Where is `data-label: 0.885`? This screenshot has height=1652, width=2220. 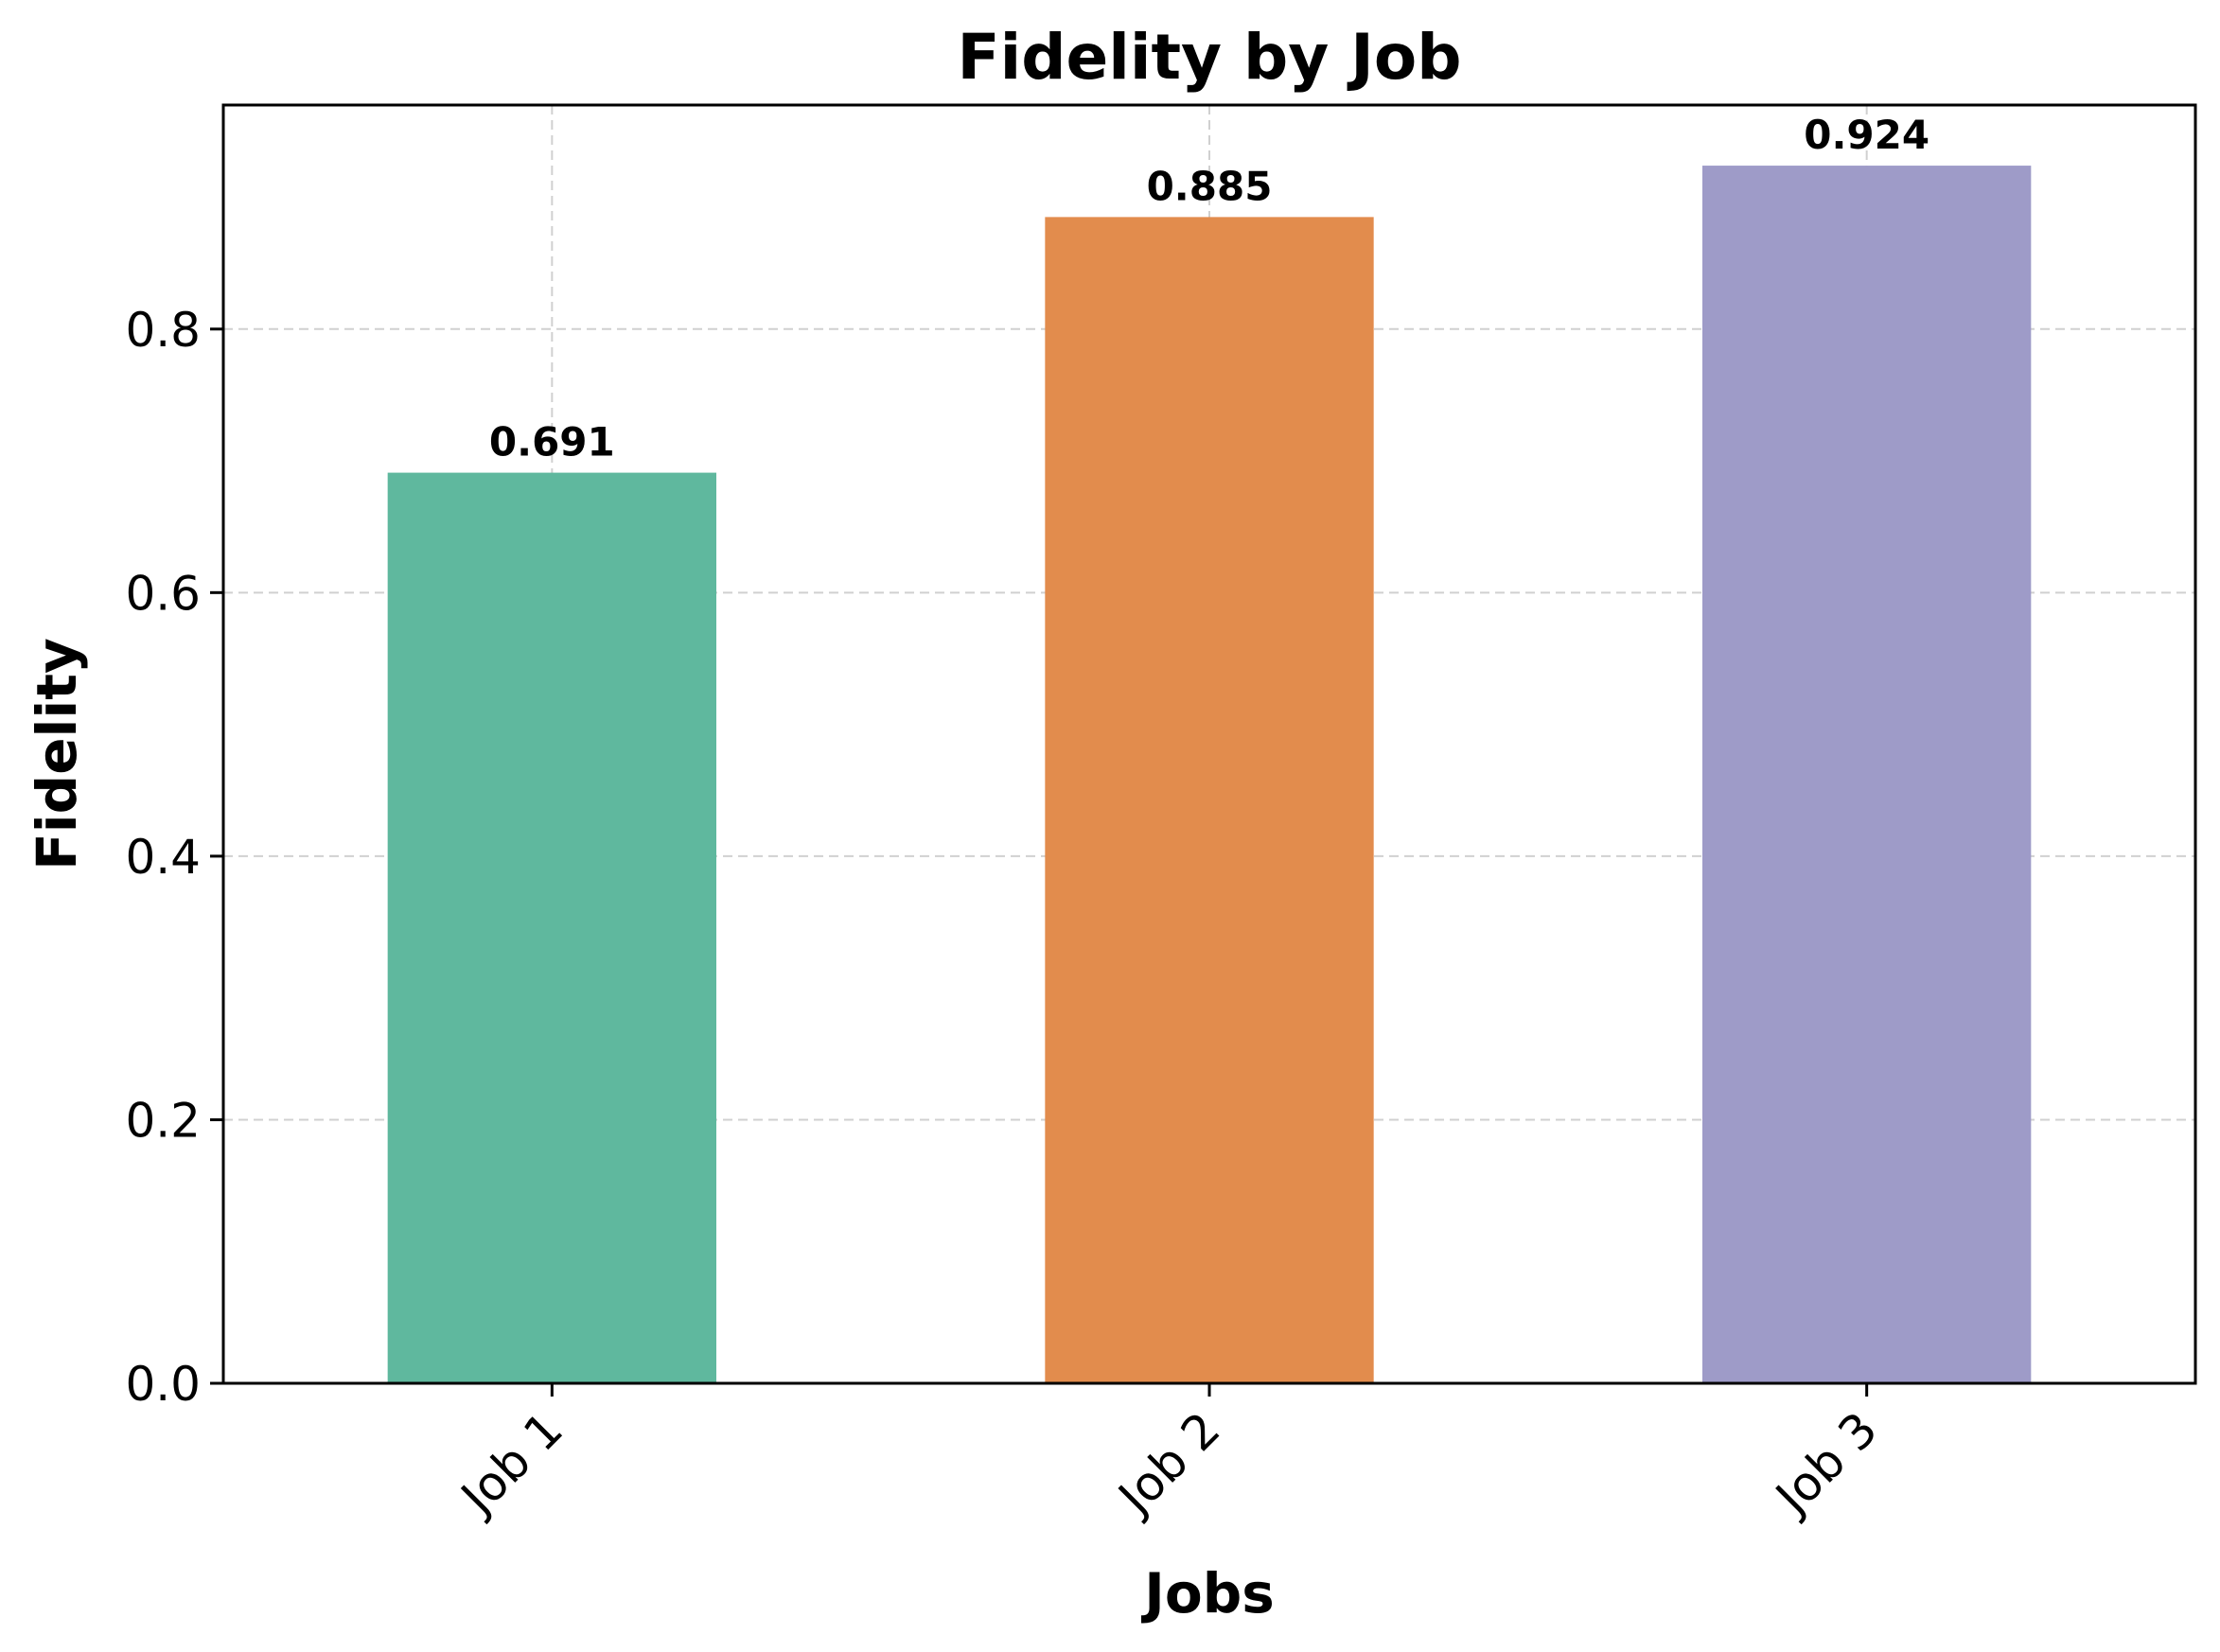 data-label: 0.885 is located at coordinates (1210, 186).